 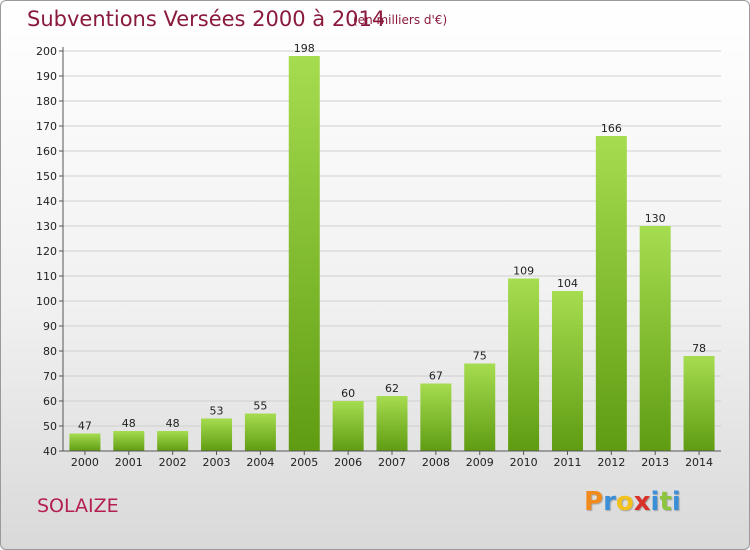 I want to click on x-tick-label: 2011, so click(x=567, y=462).